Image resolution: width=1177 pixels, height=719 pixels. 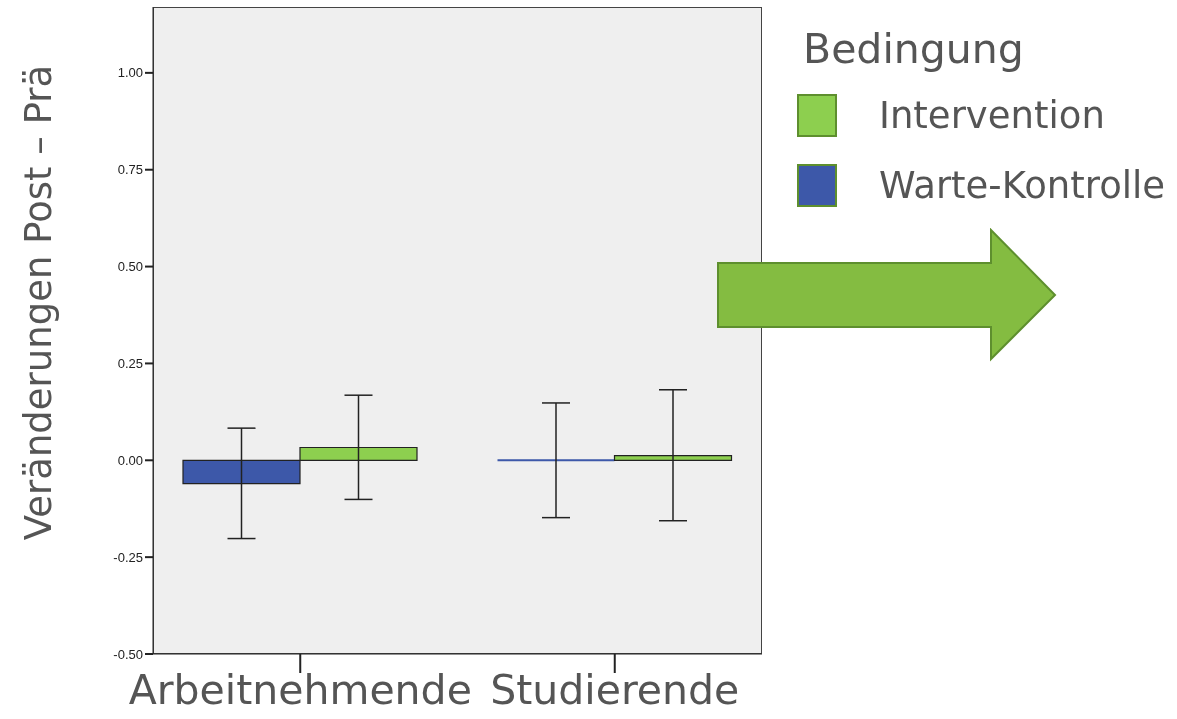 I want to click on legend-label: Warte-Kontrolle, so click(x=1022, y=185).